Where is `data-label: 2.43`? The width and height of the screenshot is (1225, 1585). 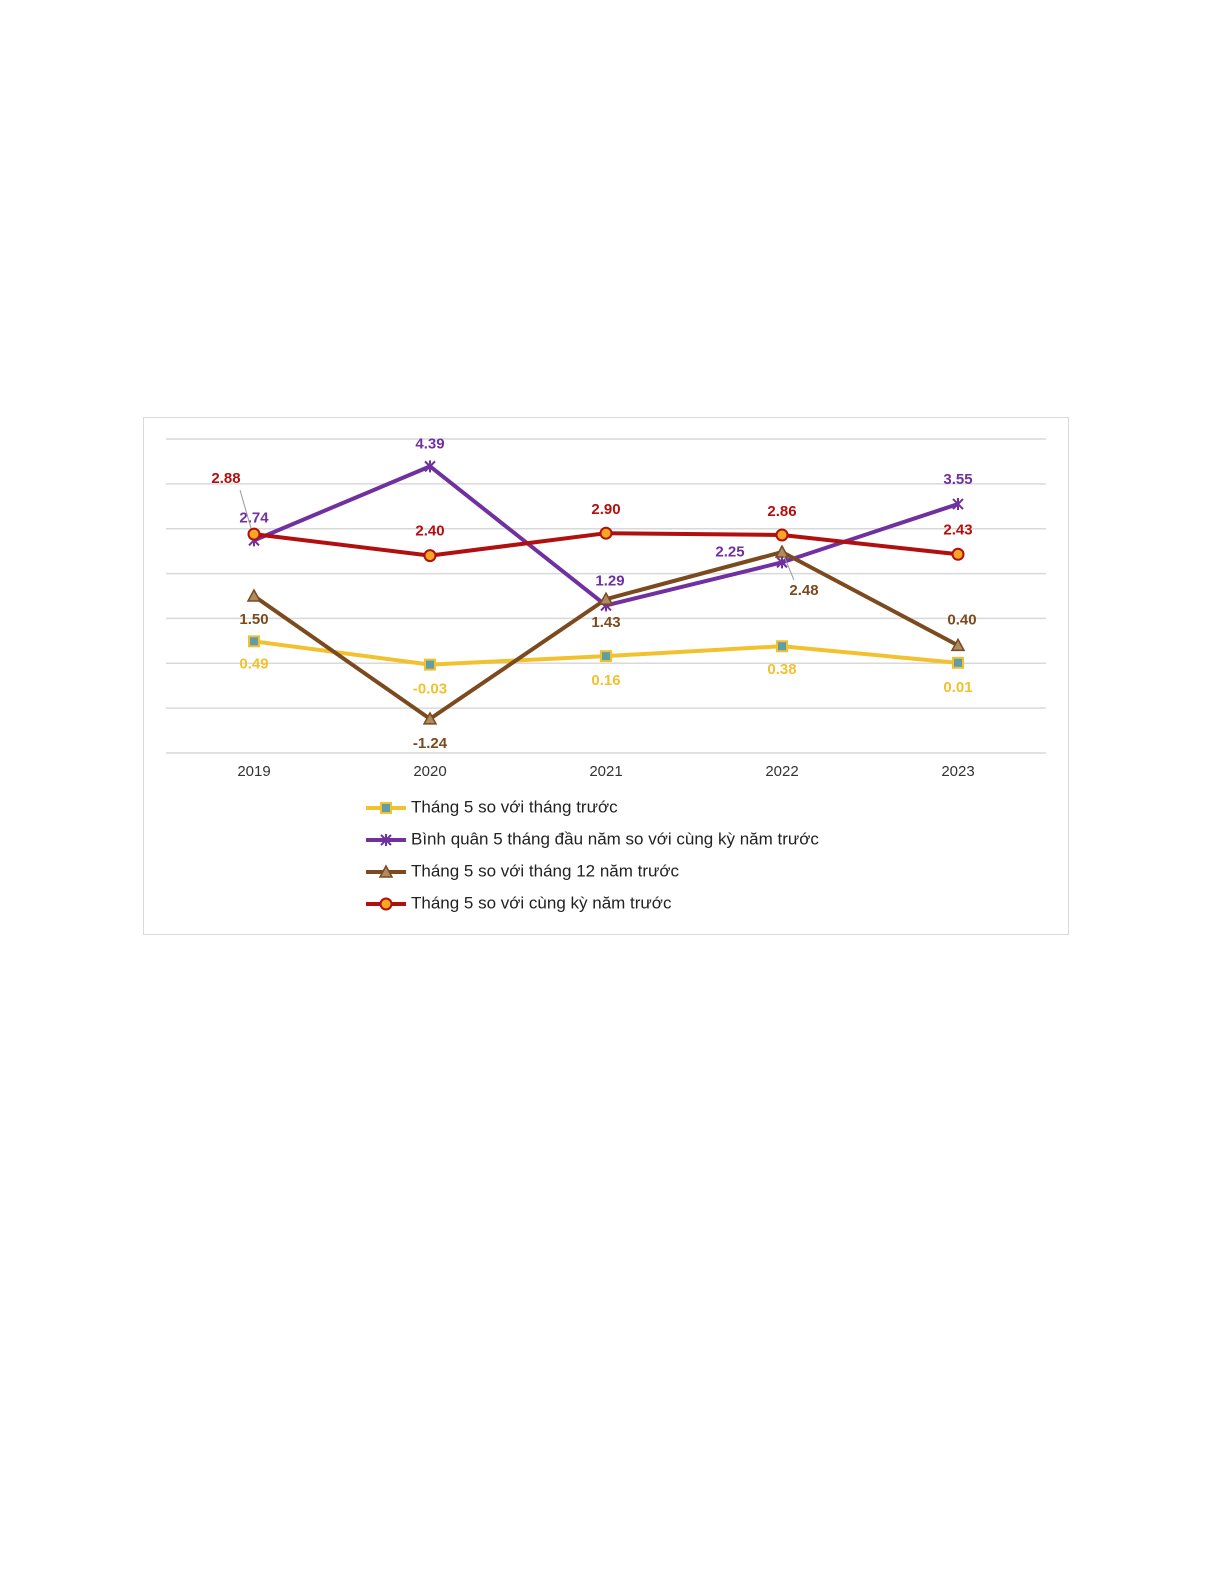
data-label: 2.43 is located at coordinates (957, 529).